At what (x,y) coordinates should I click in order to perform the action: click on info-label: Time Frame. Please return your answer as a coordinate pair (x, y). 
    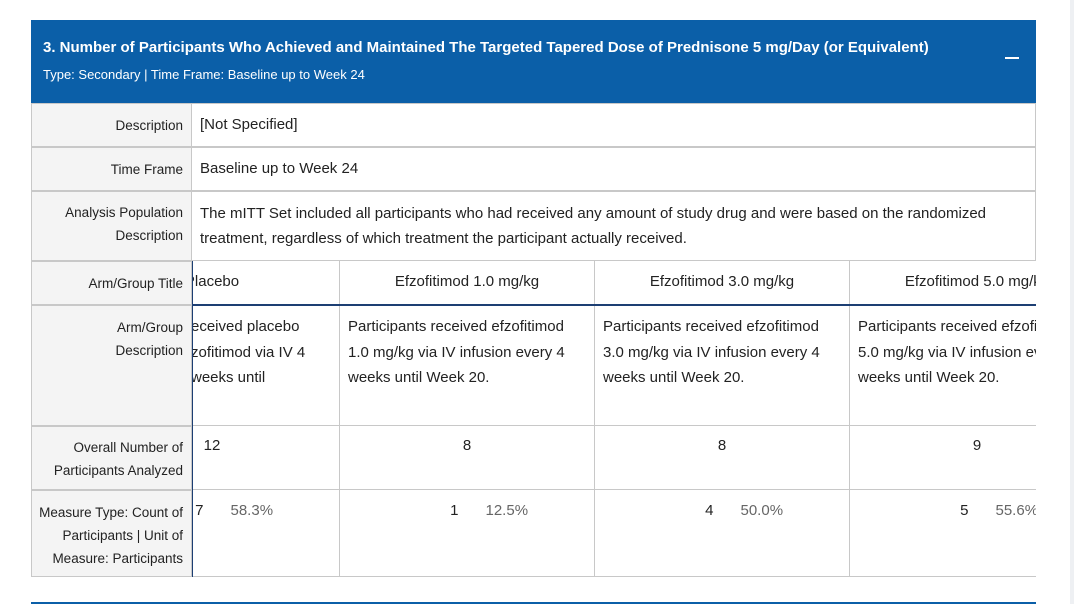
    Looking at the image, I should click on (111, 169).